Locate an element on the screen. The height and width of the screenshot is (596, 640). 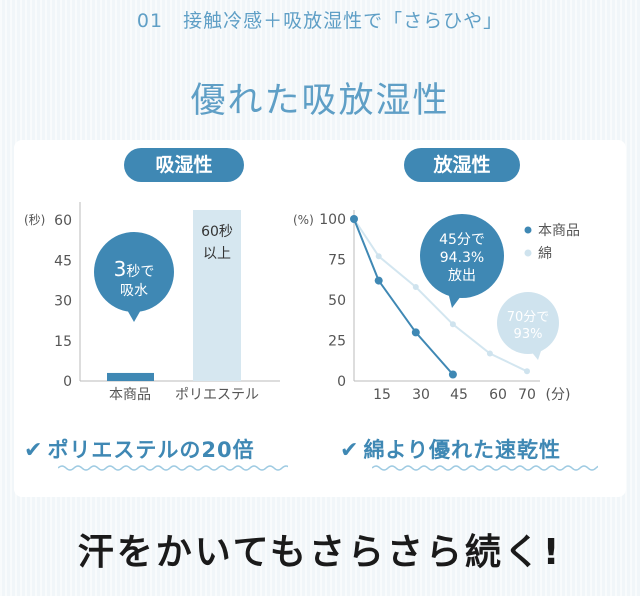
release-bubble: 45分で 94.3% 放出 is located at coordinates (462, 261).